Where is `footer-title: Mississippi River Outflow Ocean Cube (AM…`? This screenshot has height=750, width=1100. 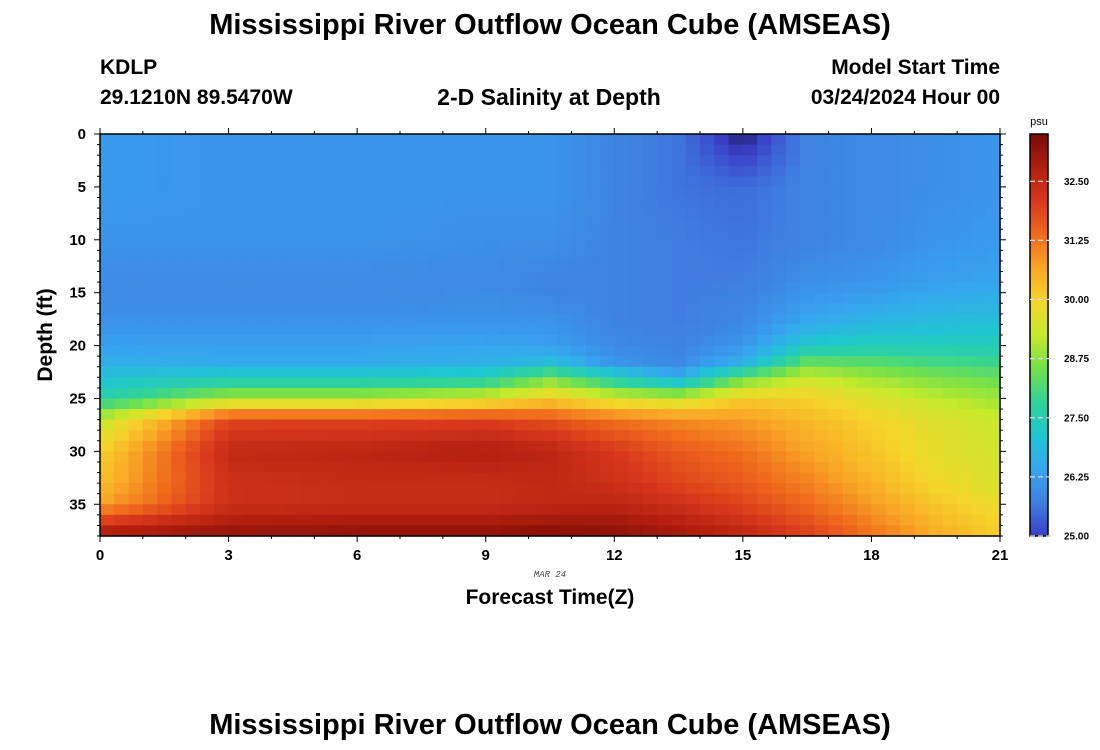 footer-title: Mississippi River Outflow Ocean Cube (AM… is located at coordinates (550, 725).